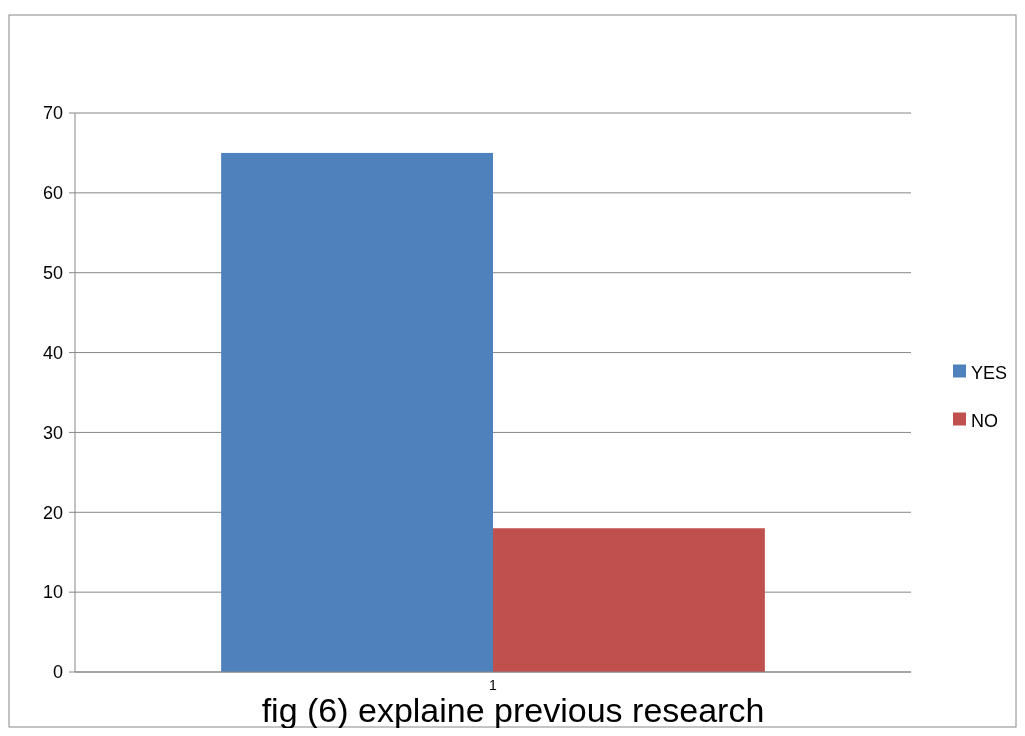 The width and height of the screenshot is (1025, 736). What do you see at coordinates (493, 685) in the screenshot?
I see `x-tick-label: 1` at bounding box center [493, 685].